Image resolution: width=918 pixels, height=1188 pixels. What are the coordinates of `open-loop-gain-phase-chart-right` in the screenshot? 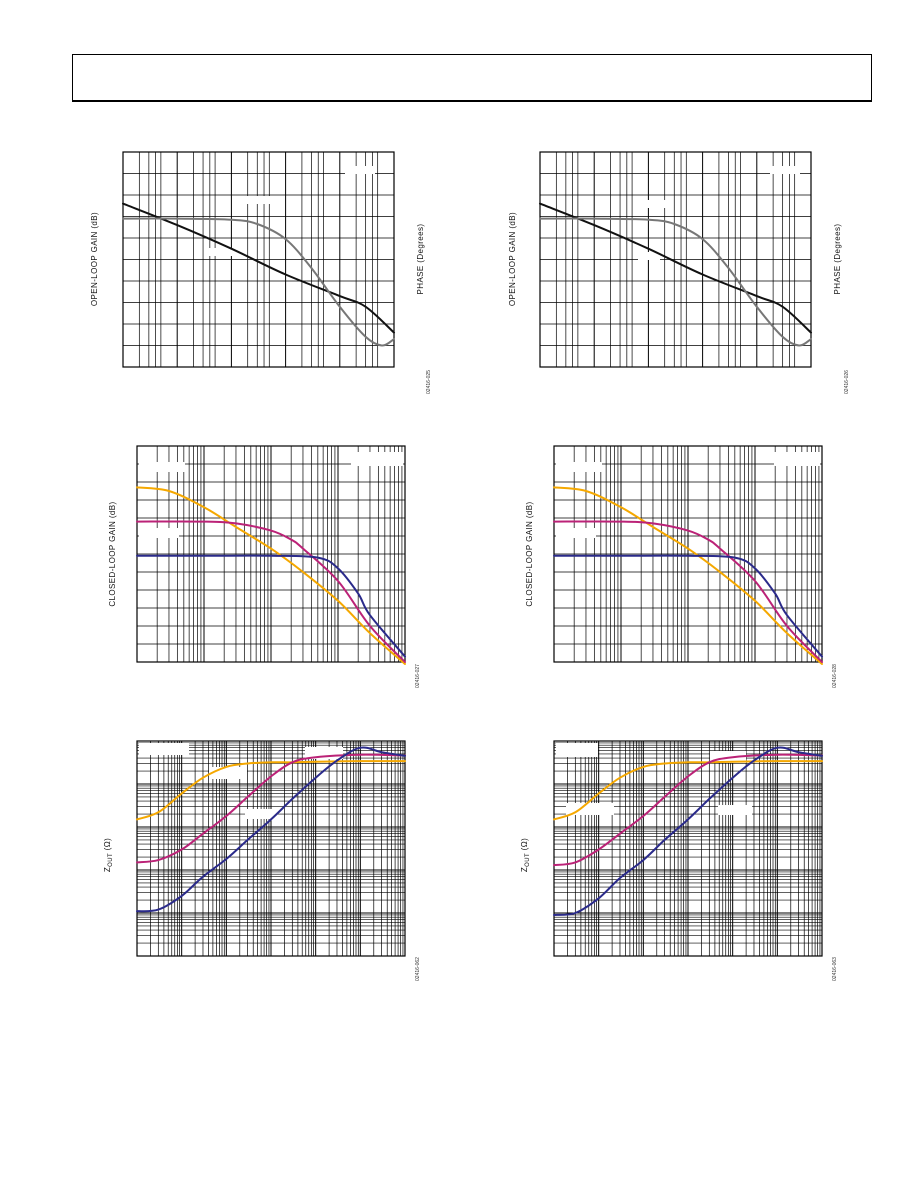 It's located at (675, 259).